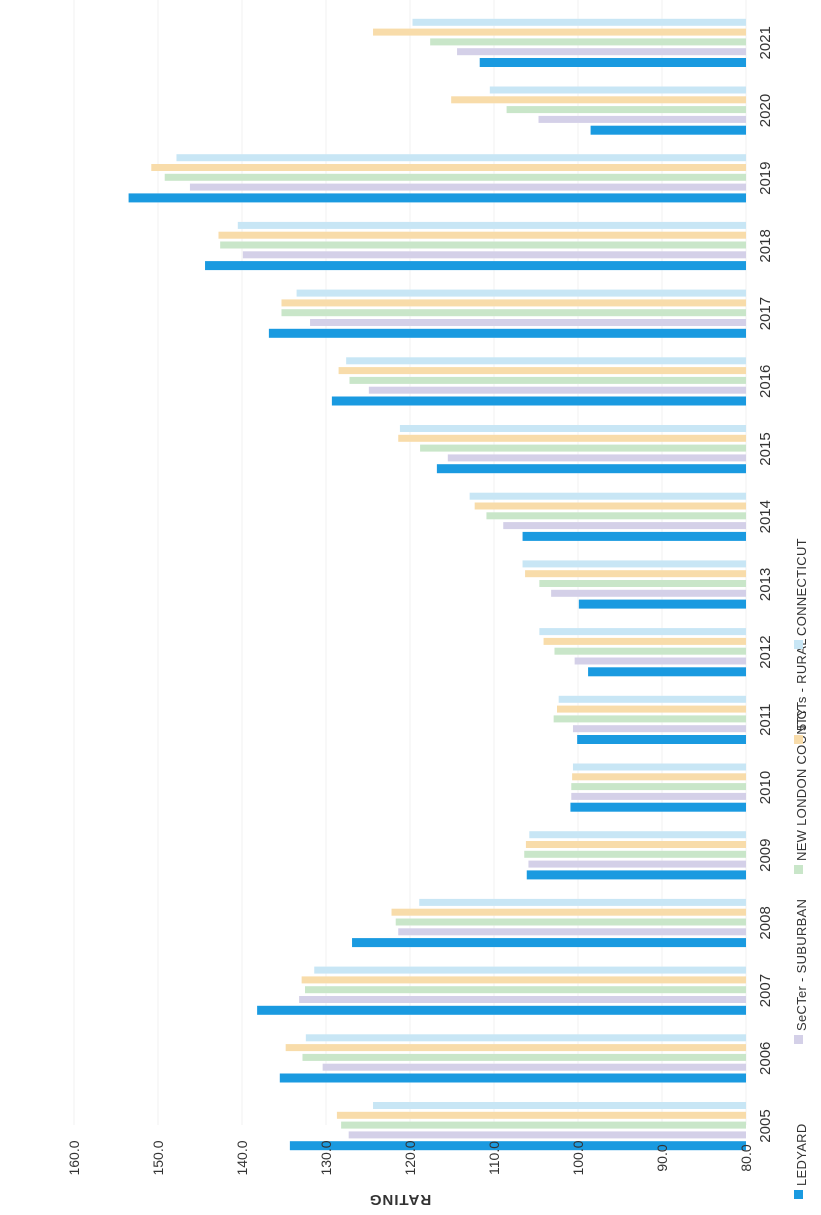 The image size is (821, 1215). I want to click on year-label-2019: 2019, so click(765, 178).